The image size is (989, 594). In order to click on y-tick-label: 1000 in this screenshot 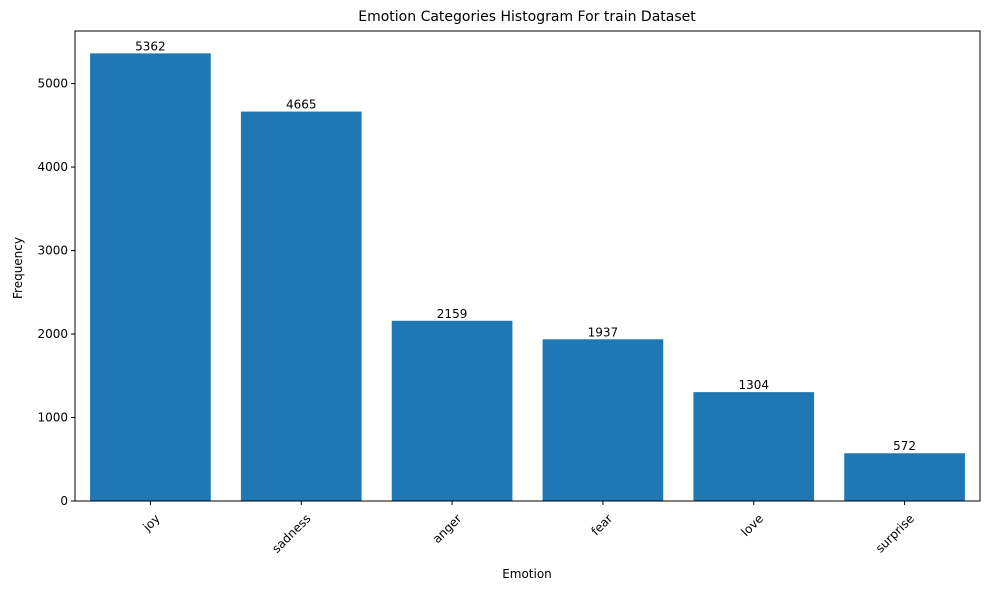, I will do `click(52, 418)`.